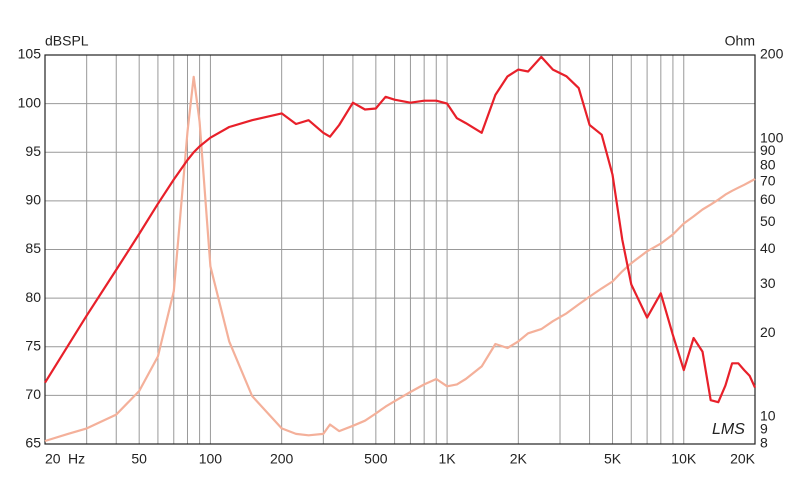 This screenshot has width=800, height=484. What do you see at coordinates (613, 459) in the screenshot?
I see `x-tick-label: 5K` at bounding box center [613, 459].